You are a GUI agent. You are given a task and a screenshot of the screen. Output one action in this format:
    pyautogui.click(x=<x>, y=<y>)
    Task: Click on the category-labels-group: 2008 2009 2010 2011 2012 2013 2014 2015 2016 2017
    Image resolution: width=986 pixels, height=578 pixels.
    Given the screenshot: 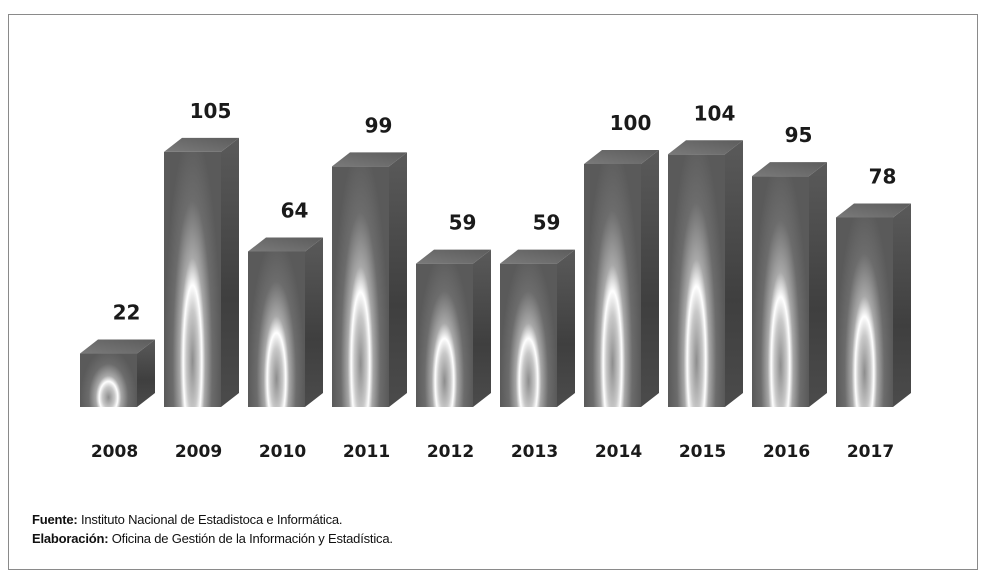 What is the action you would take?
    pyautogui.click(x=492, y=452)
    